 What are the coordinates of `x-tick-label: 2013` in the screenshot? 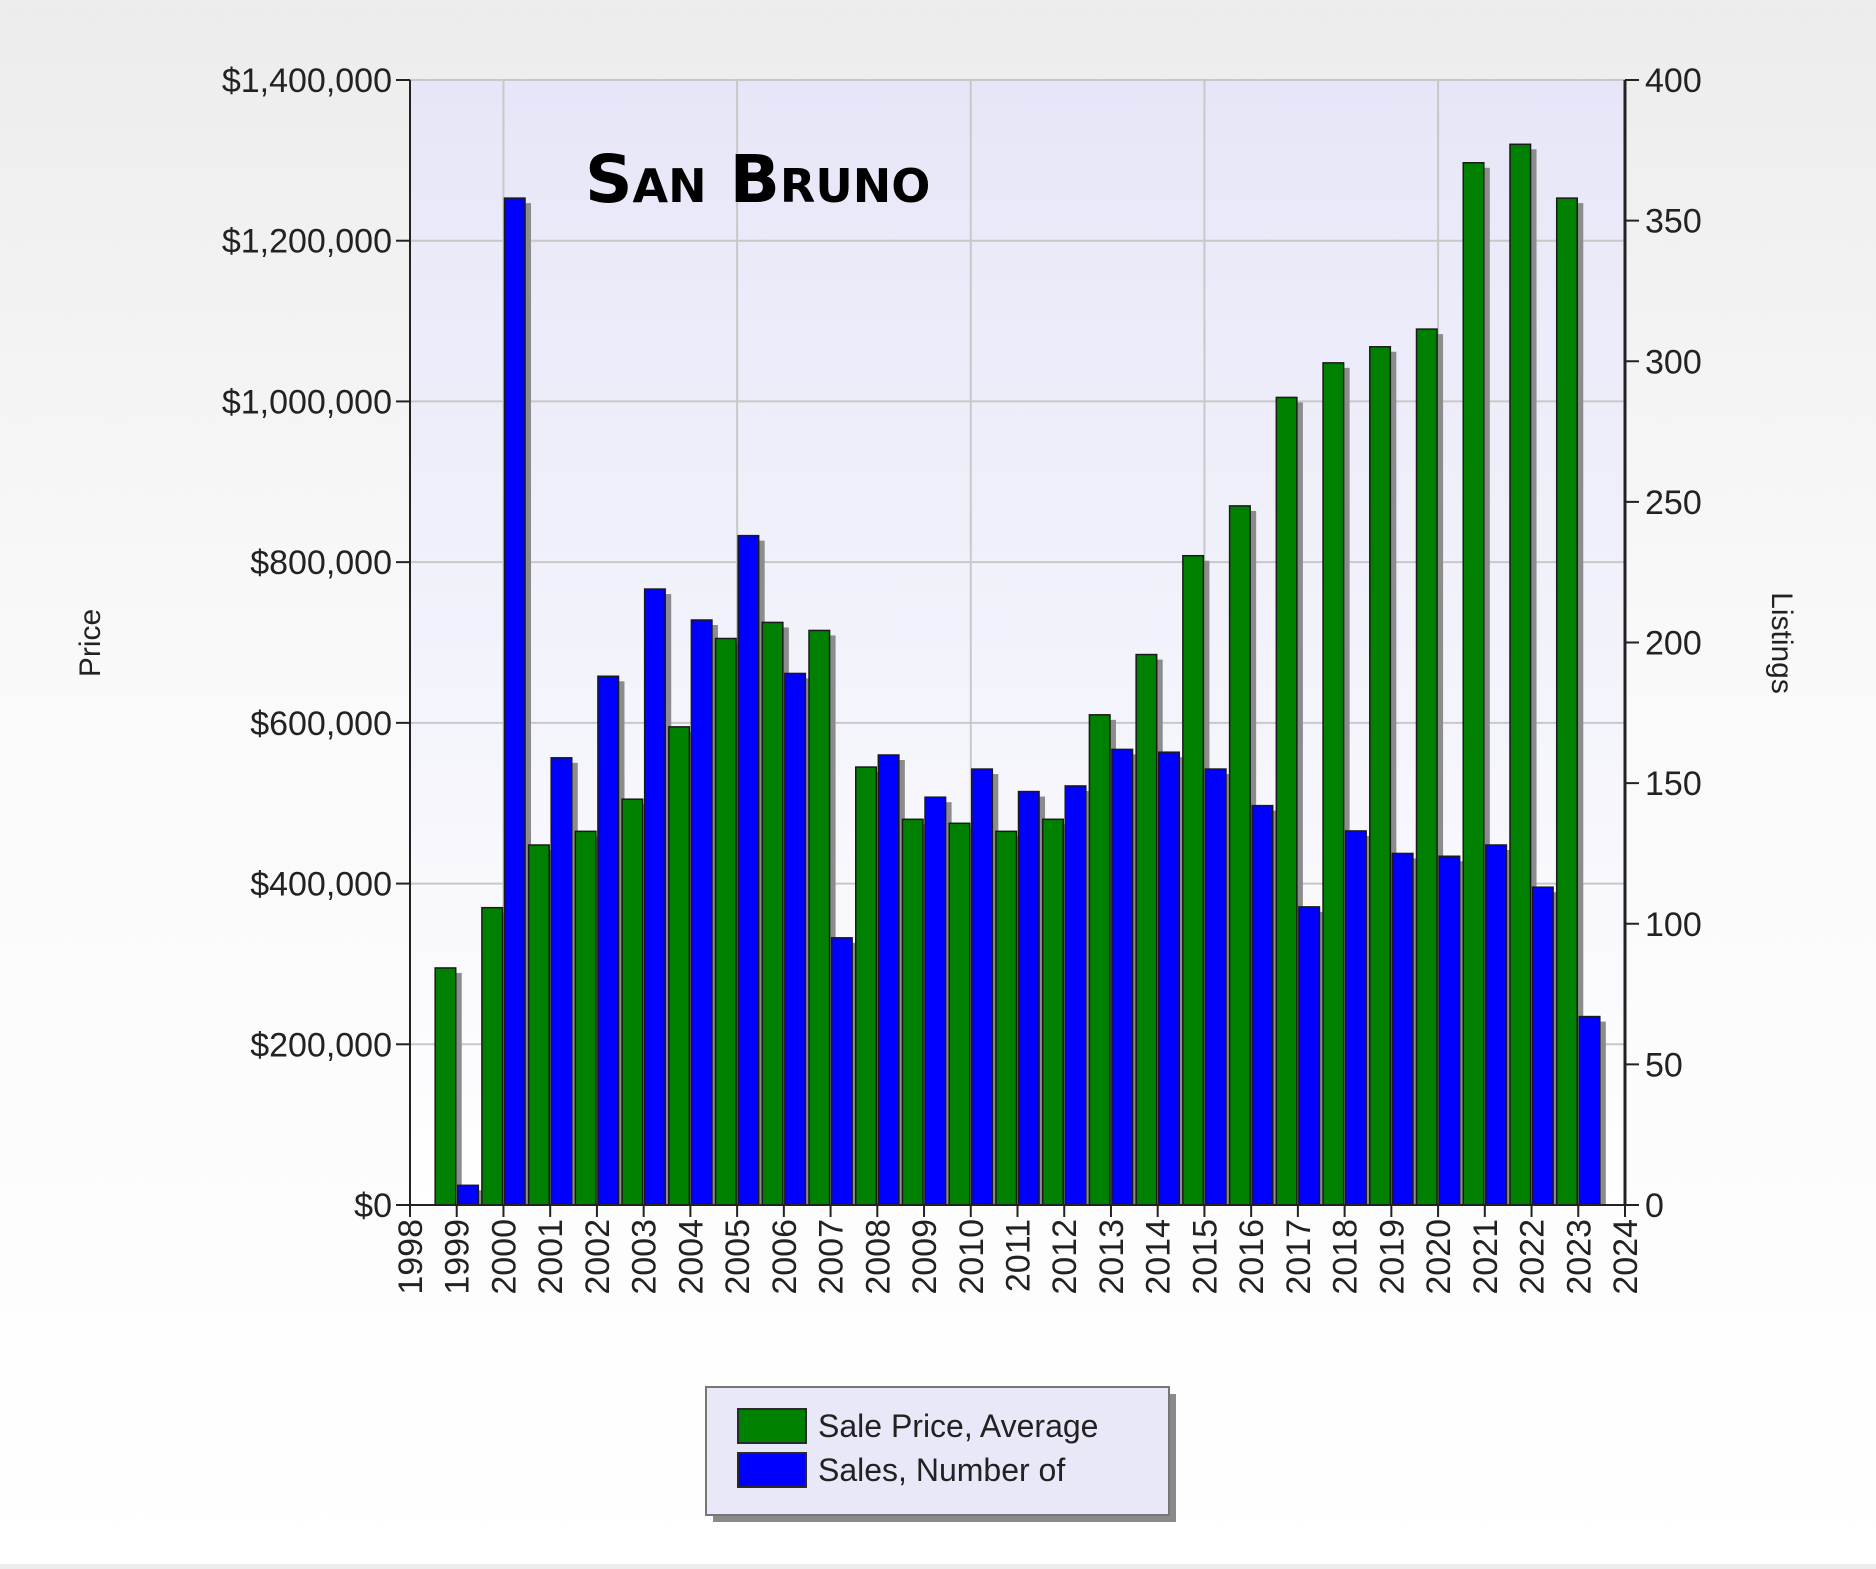 It's located at (1112, 1257).